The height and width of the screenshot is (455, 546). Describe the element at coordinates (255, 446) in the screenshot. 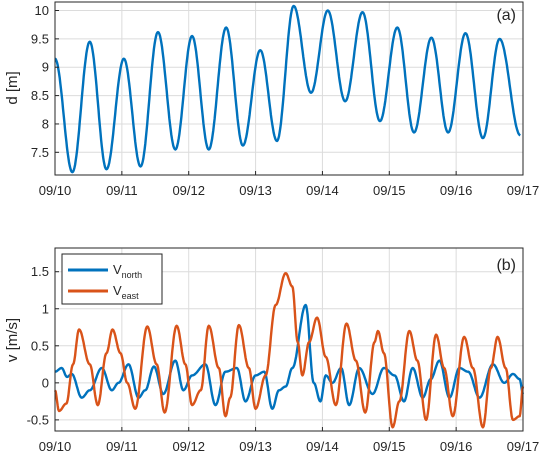

I see `panel-b-x-tick-label: 09/13` at that location.